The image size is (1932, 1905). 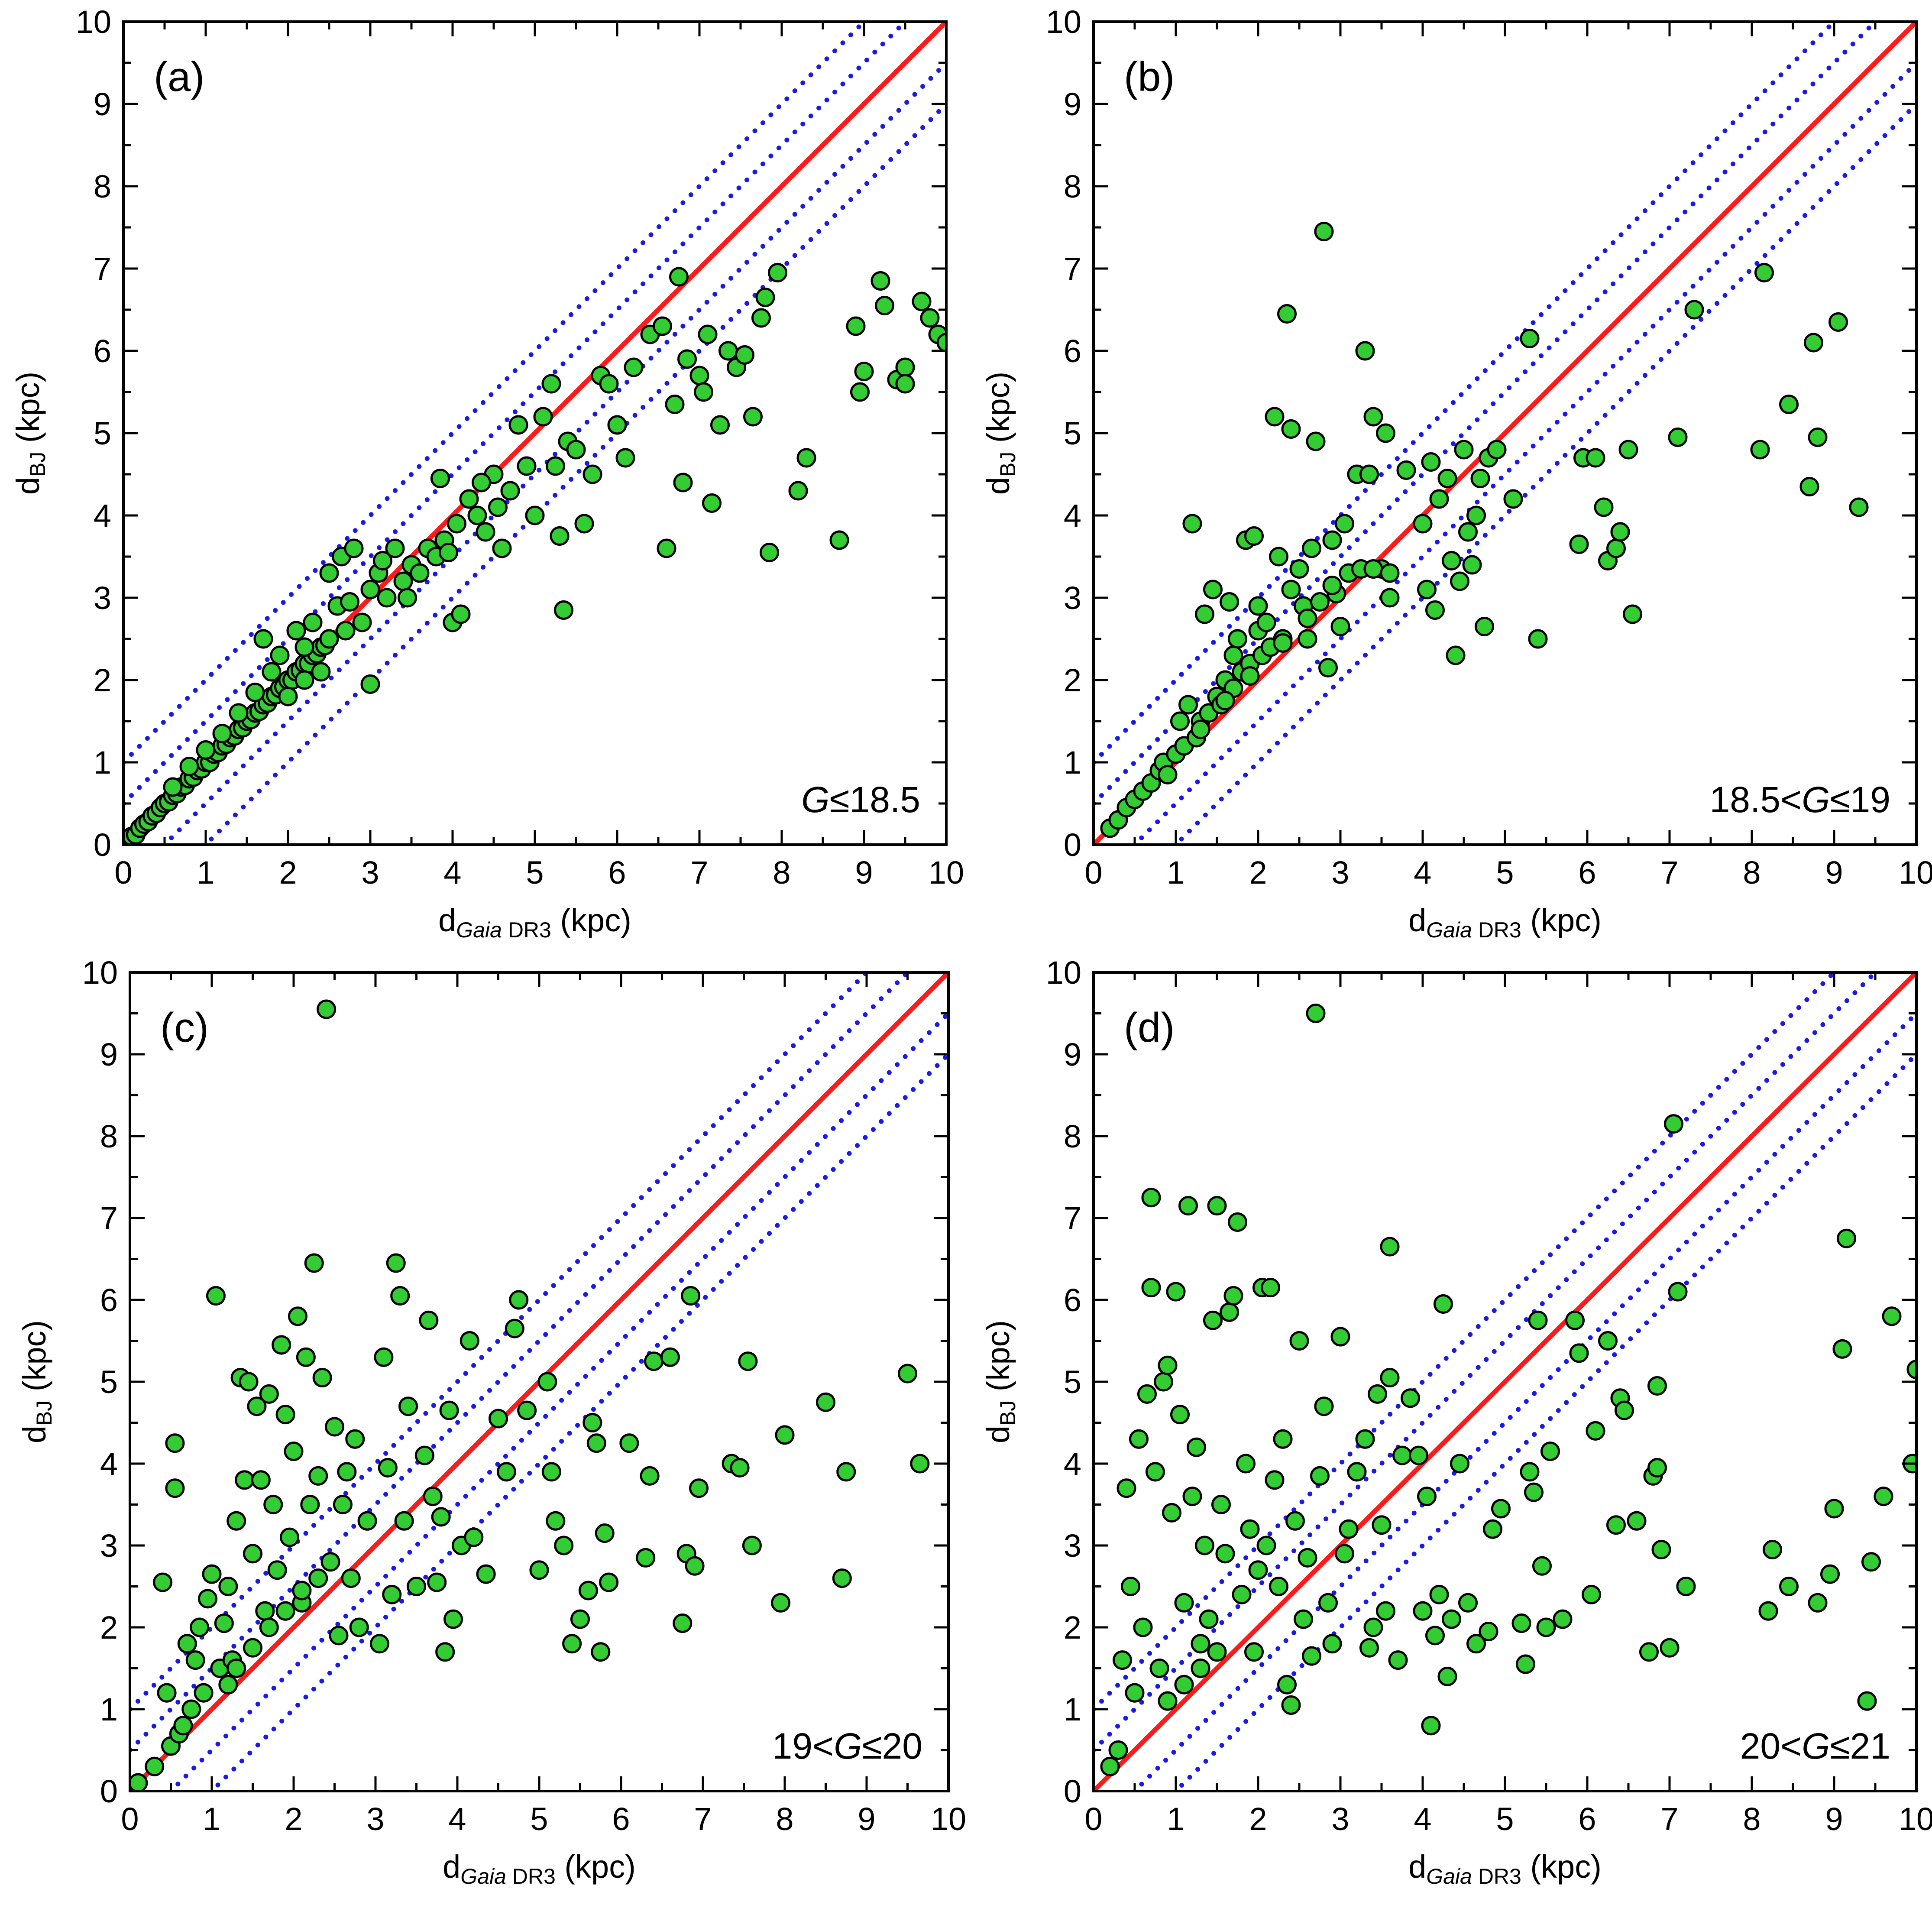 What do you see at coordinates (102, 186) in the screenshot?
I see `y-tick-label-a-8: 8` at bounding box center [102, 186].